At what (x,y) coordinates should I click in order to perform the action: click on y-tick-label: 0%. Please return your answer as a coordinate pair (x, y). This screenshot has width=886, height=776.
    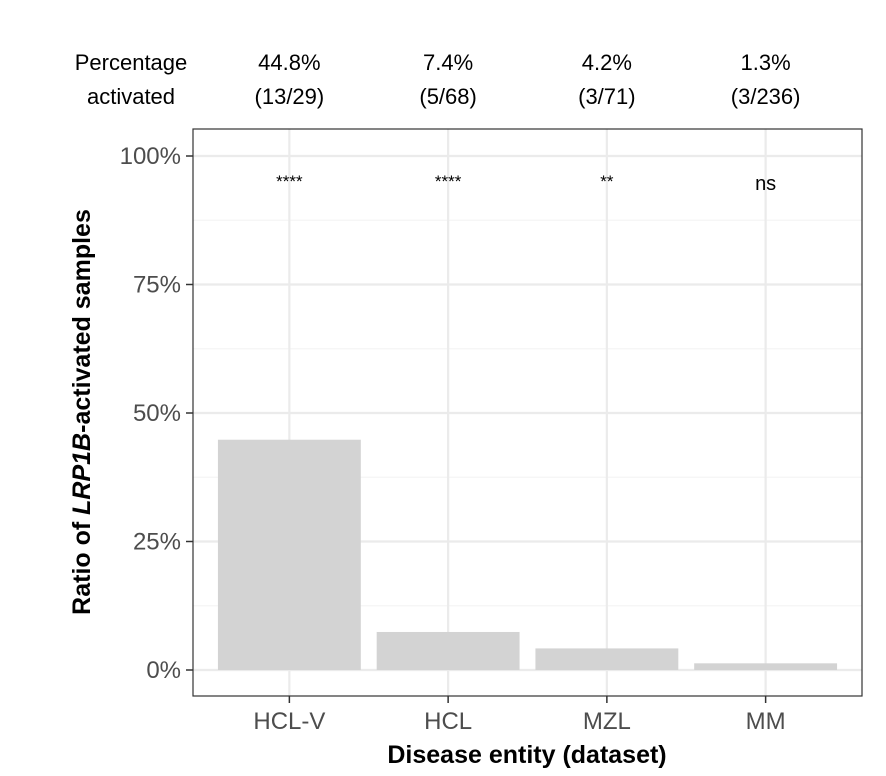
    Looking at the image, I should click on (163, 670).